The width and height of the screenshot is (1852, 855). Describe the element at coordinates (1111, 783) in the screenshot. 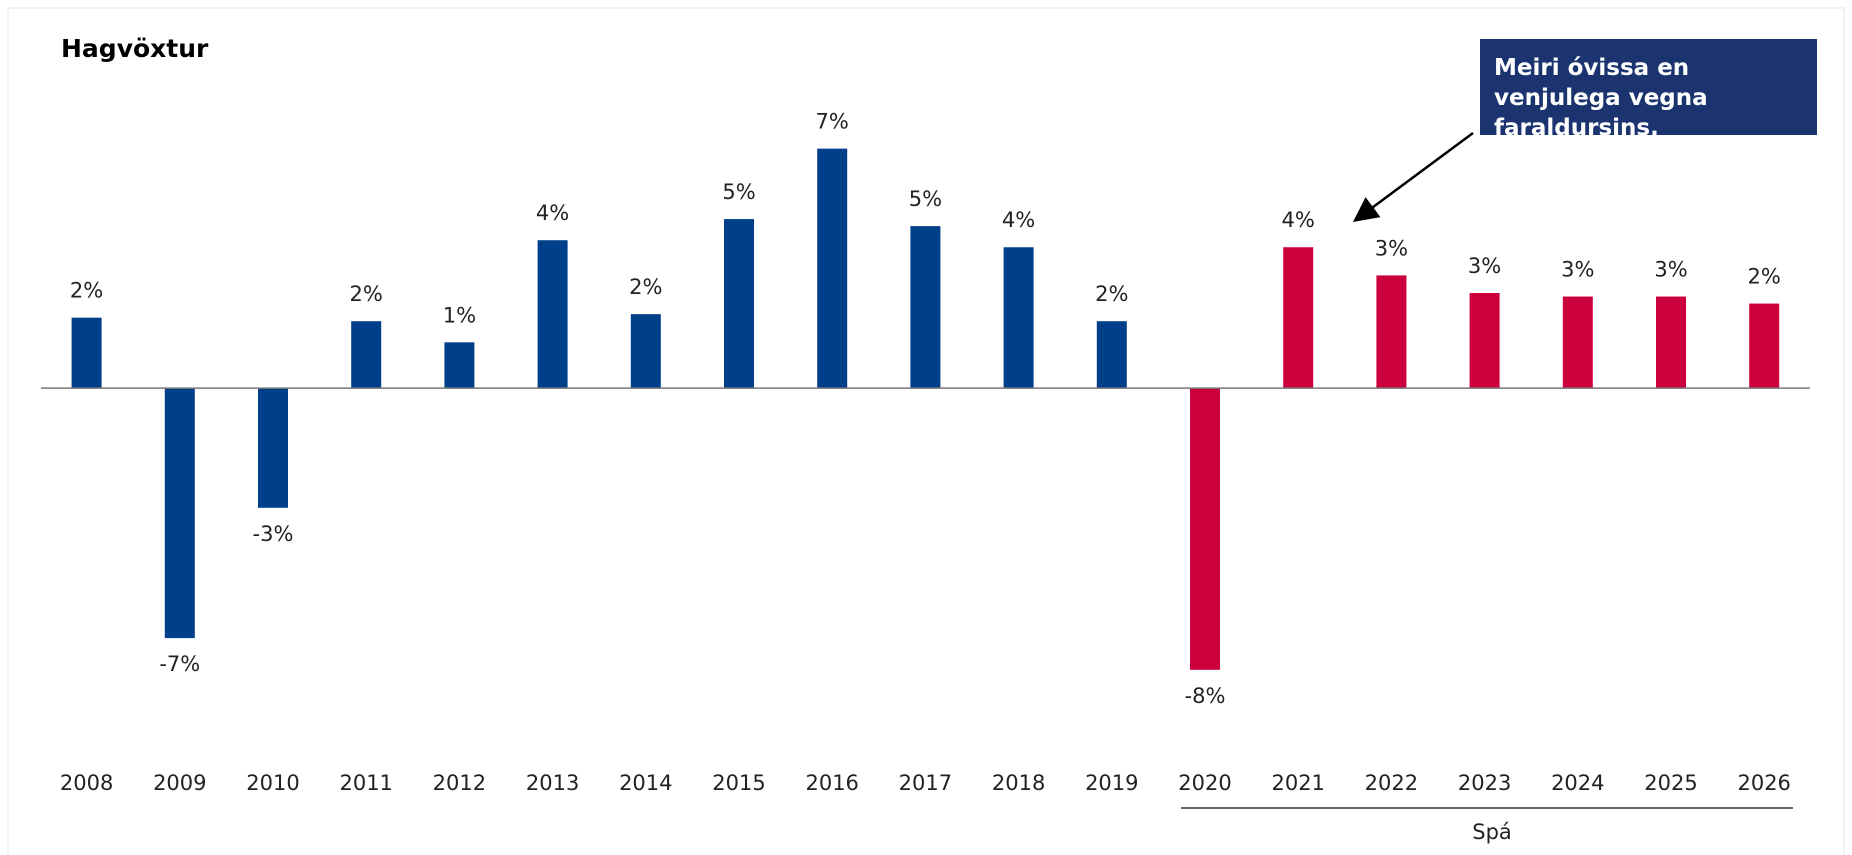

I see `x-tick-label: 2019` at that location.